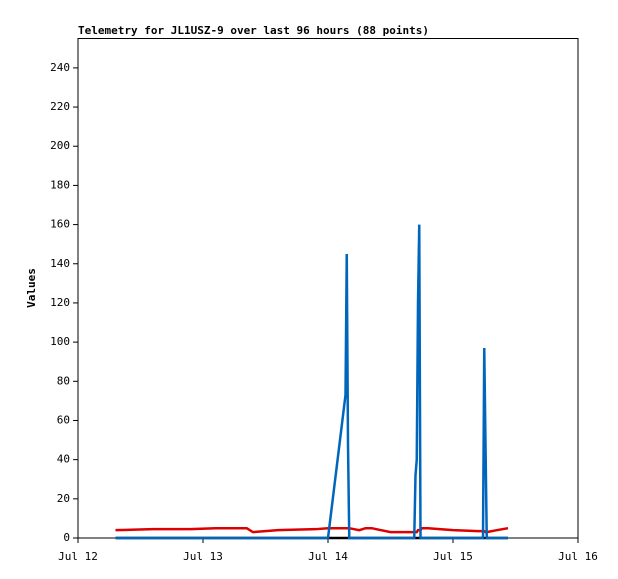  Describe the element at coordinates (203, 556) in the screenshot. I see `x-tick-label: Jul 13` at that location.